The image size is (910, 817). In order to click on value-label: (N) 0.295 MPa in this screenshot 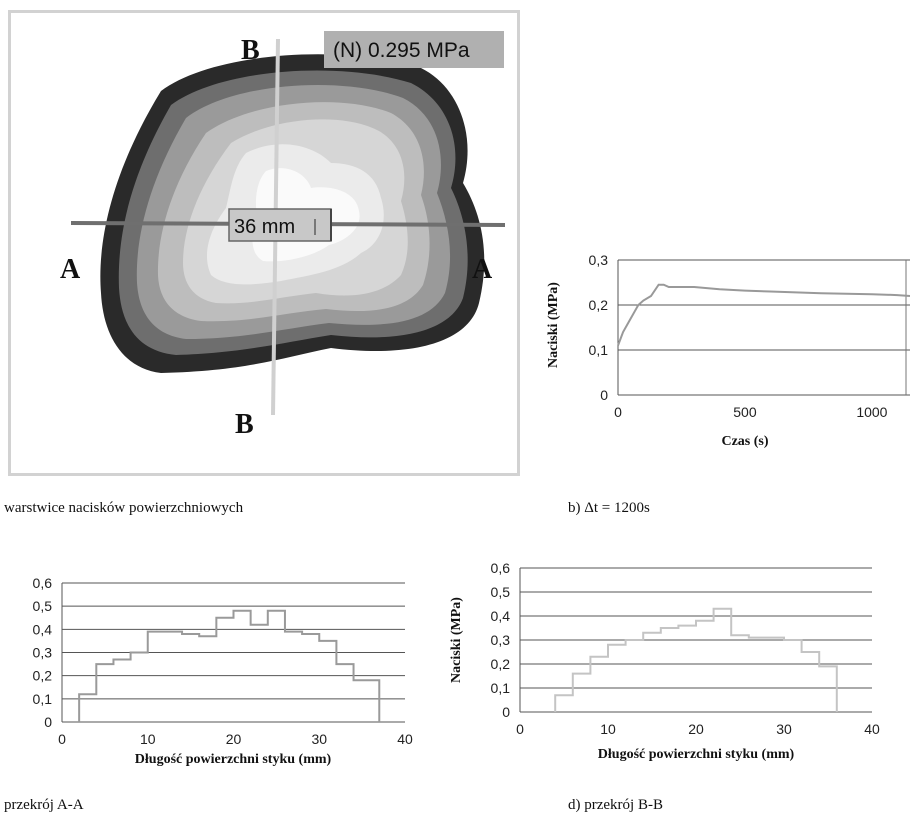, I will do `click(401, 50)`.